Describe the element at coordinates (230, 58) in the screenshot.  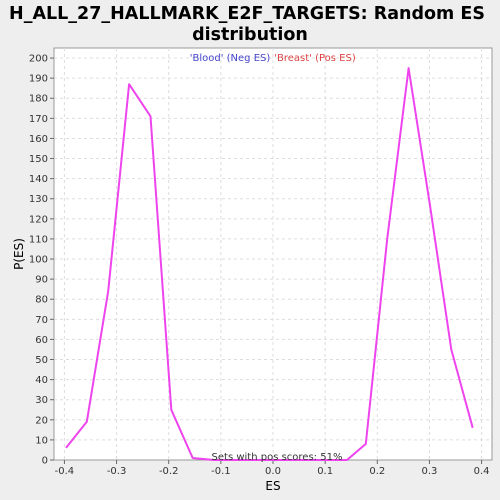
I see `legend-entry-blood: 'Blood' (Neg ES)` at that location.